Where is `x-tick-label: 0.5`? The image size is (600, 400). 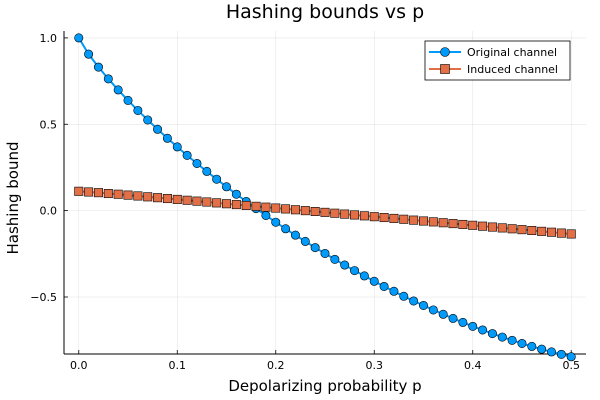 x-tick-label: 0.5 is located at coordinates (571, 365).